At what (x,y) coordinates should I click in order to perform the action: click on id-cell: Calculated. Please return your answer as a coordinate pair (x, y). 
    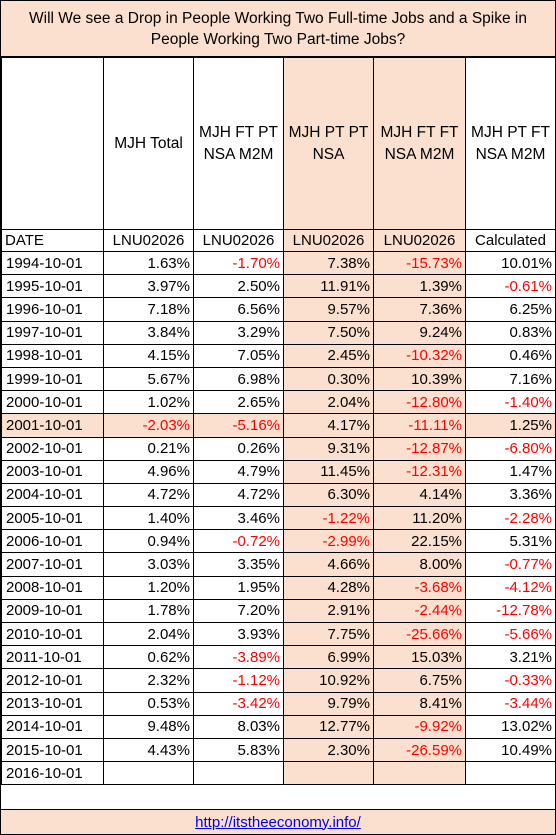
    Looking at the image, I should click on (510, 240).